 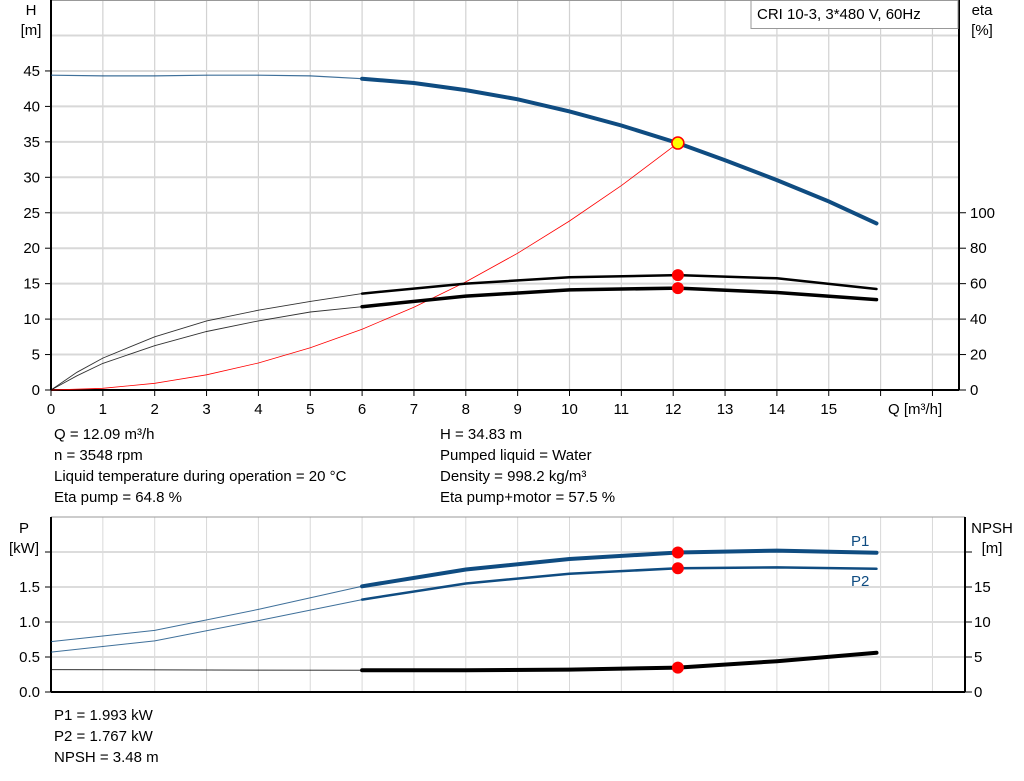 What do you see at coordinates (24, 548) in the screenshot?
I see `y-axis-unit: [kW]` at bounding box center [24, 548].